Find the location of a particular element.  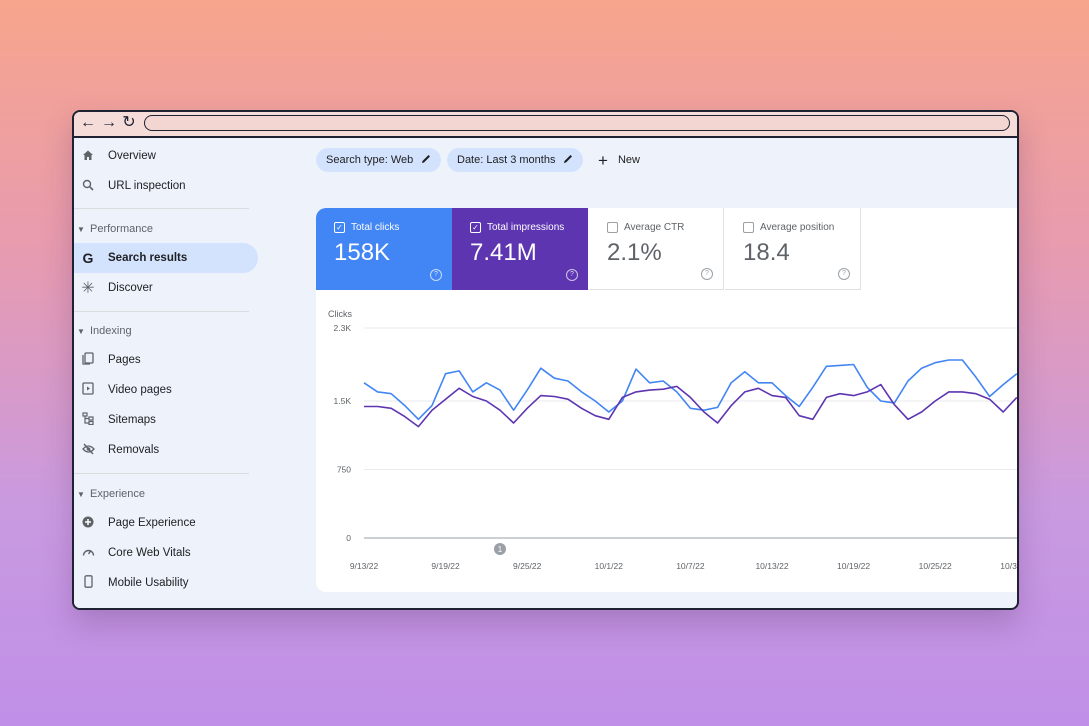

sidebar-item-mobile-usability: Mobile Usability is located at coordinates (166, 583).